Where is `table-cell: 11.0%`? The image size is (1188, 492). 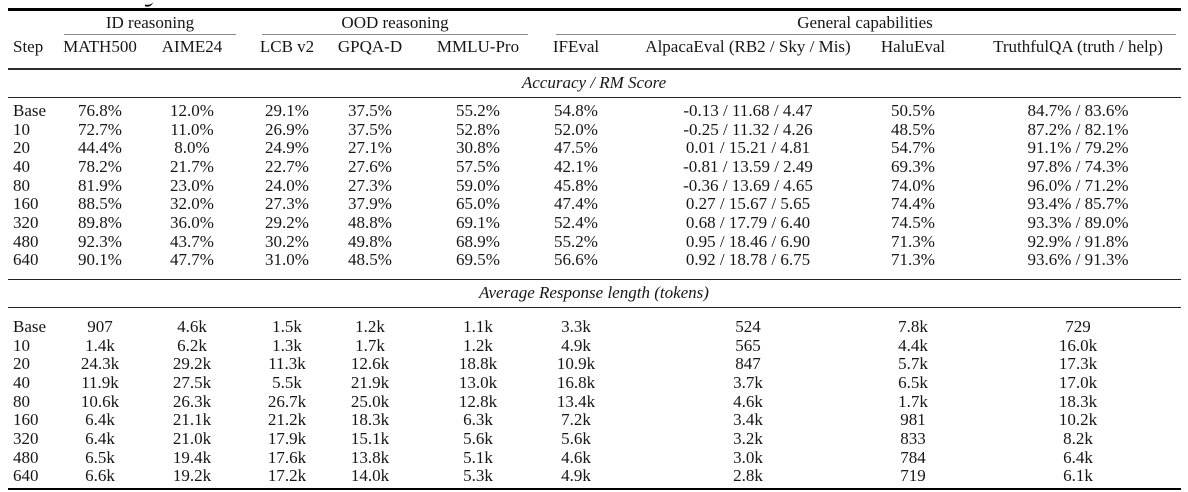 table-cell: 11.0% is located at coordinates (192, 129).